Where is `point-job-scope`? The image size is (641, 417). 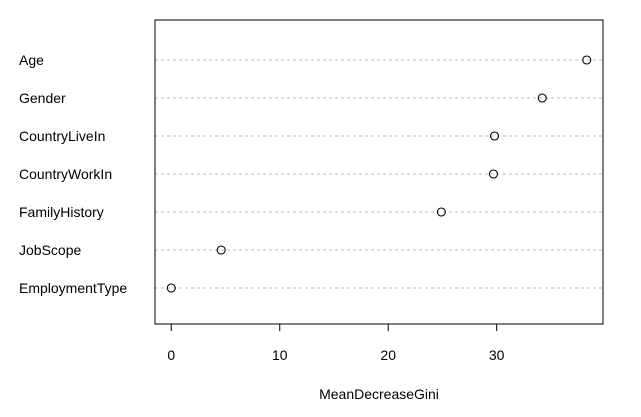
point-job-scope is located at coordinates (221, 250).